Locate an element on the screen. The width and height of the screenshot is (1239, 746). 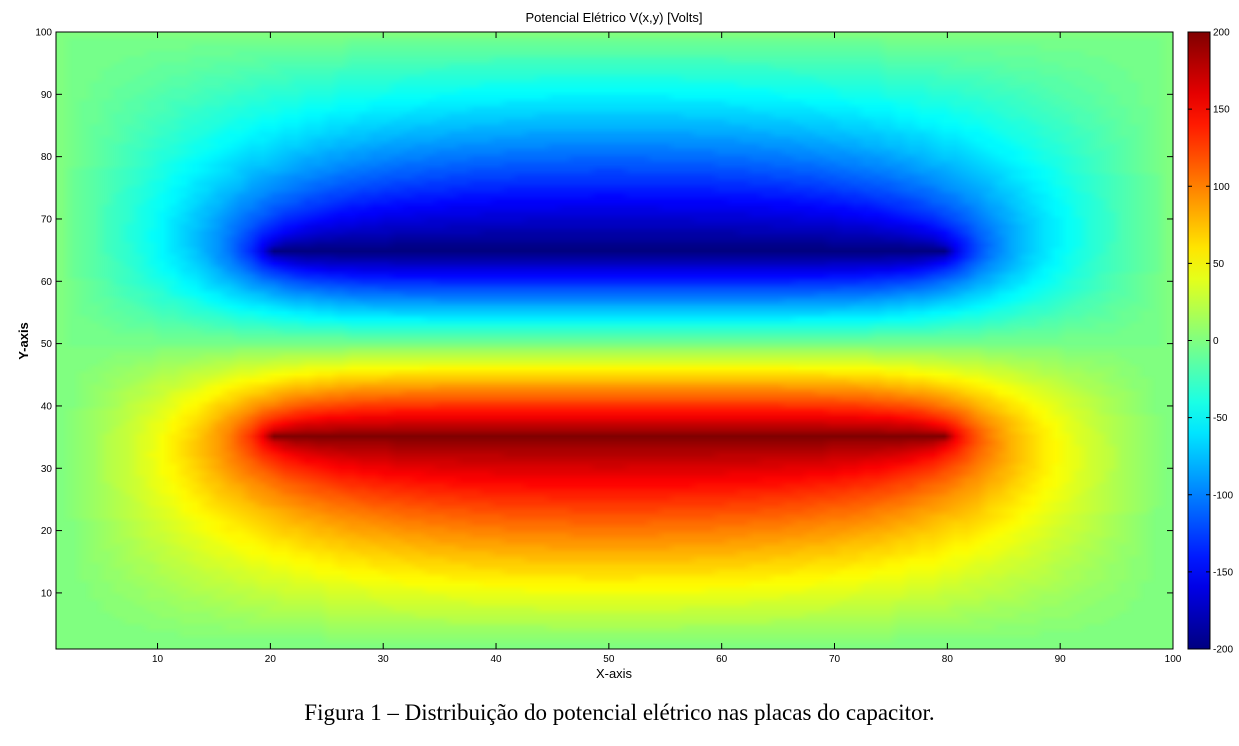
colorbar-tick-label: 100 is located at coordinates (1221, 187).